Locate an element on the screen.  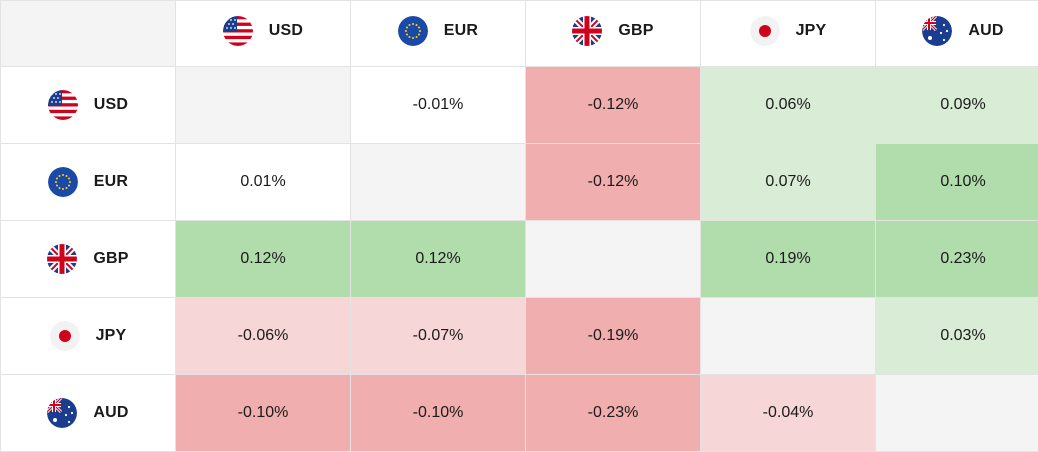
value-cell: -0.19% is located at coordinates (613, 336).